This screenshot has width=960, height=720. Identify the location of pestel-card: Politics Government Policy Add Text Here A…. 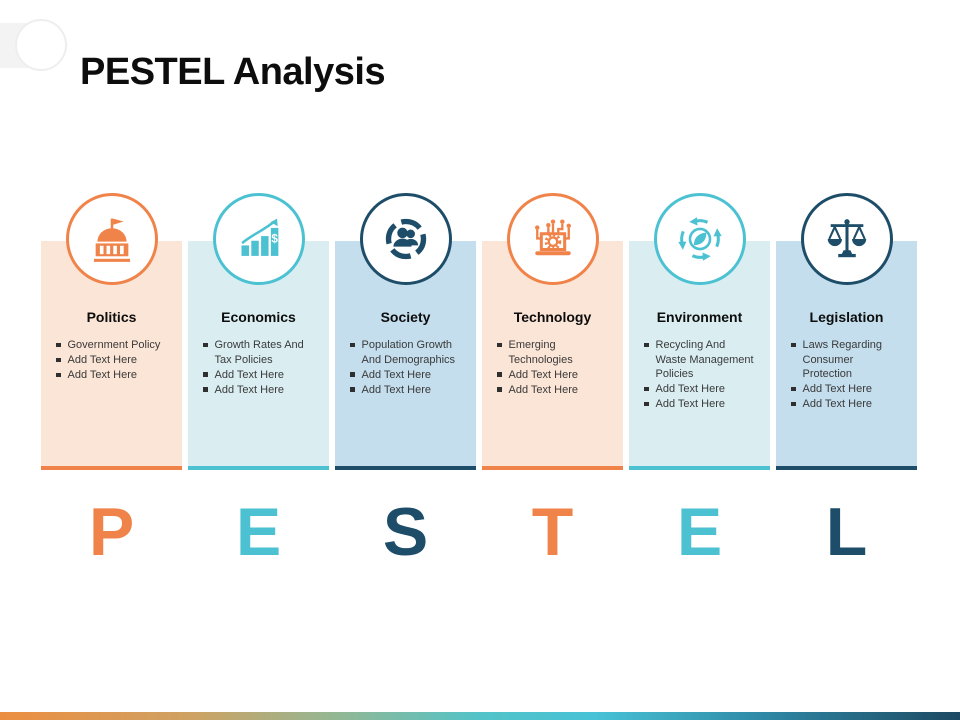
(111, 331).